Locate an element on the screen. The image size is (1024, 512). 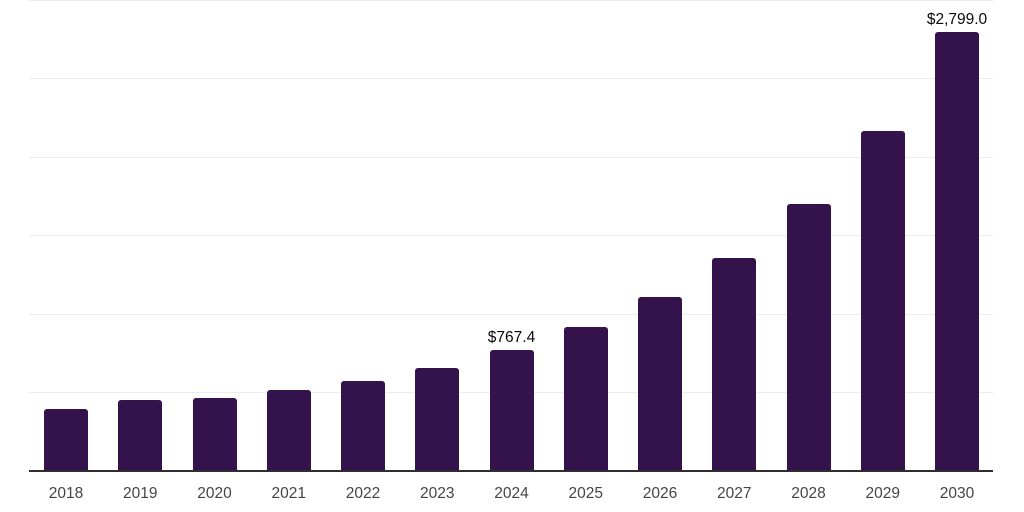
gridline-2000 is located at coordinates (511, 157).